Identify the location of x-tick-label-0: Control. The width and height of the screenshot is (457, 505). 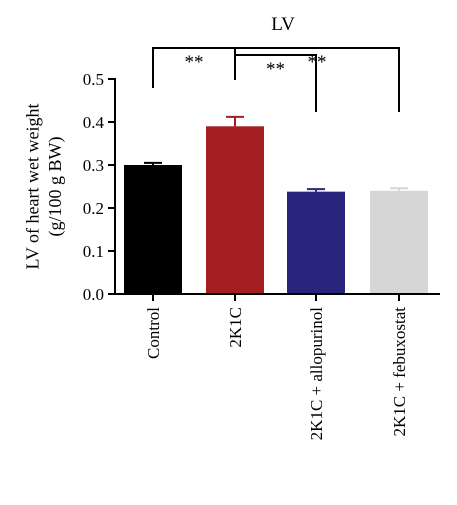
(153, 333).